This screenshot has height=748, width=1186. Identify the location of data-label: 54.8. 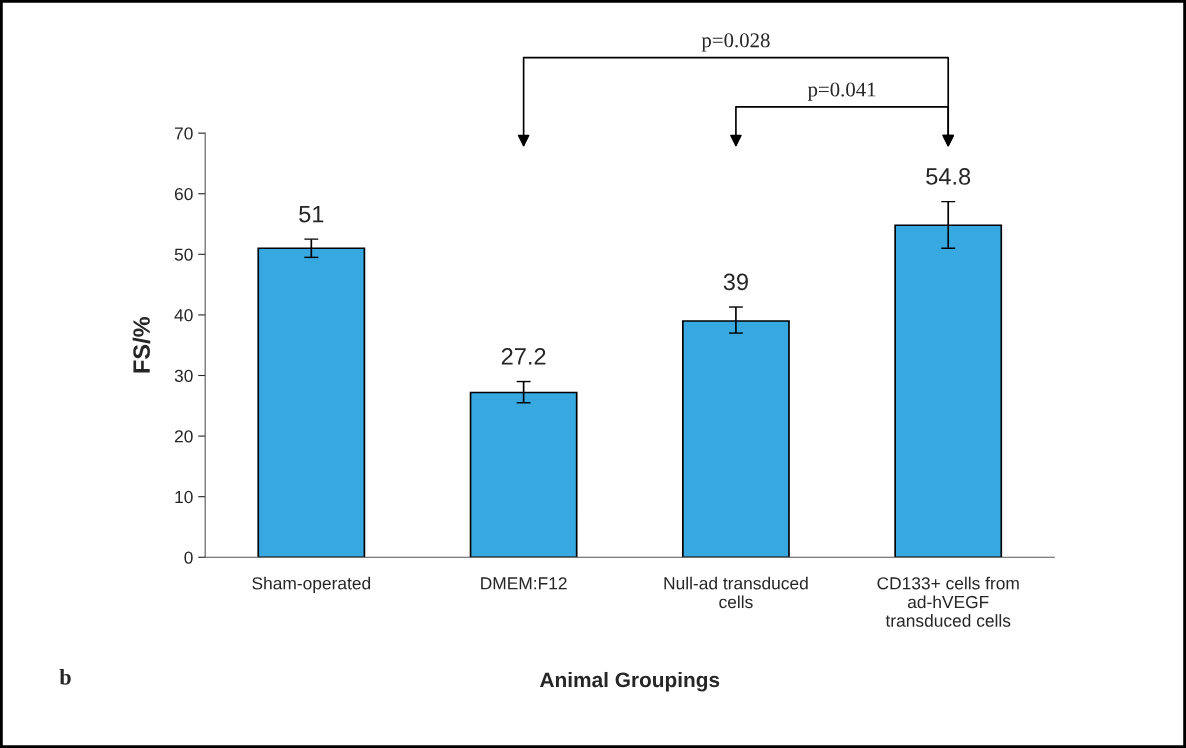
(948, 176).